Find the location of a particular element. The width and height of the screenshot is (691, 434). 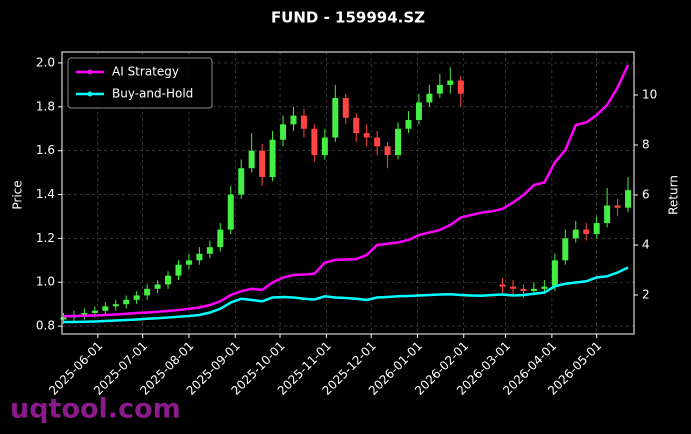

y-tick-label: 1.8 is located at coordinates (45, 106).